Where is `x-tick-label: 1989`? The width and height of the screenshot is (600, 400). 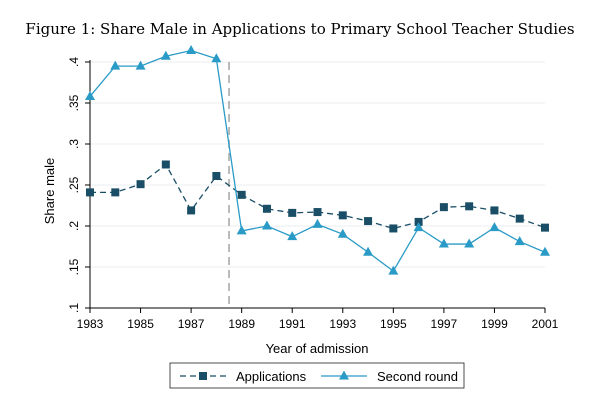
x-tick-label: 1989 is located at coordinates (241, 324).